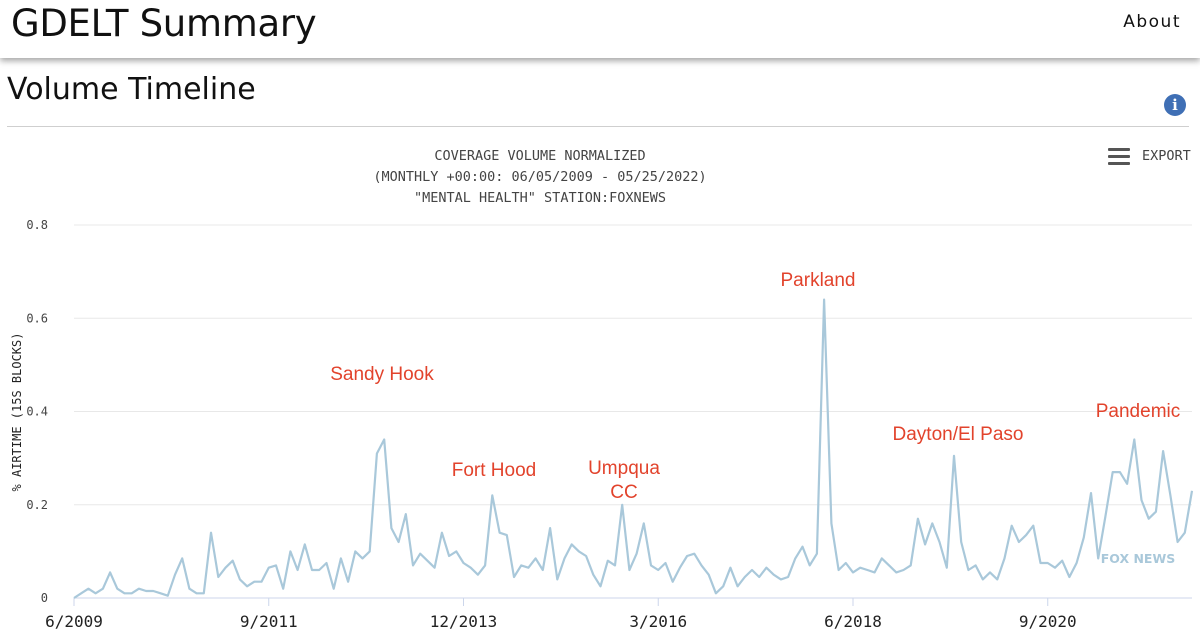 This screenshot has width=1200, height=644. I want to click on annotation-label: Sandy Hook, so click(382, 374).